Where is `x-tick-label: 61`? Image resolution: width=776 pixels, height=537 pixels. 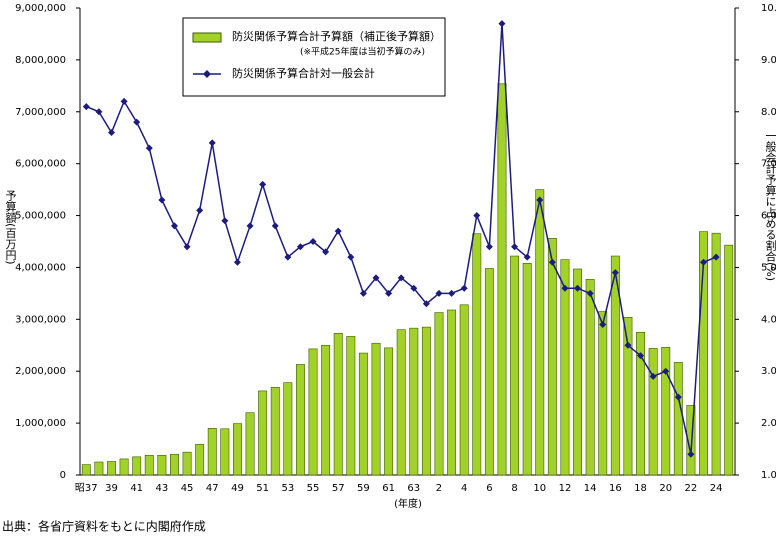 x-tick-label: 61 is located at coordinates (388, 488).